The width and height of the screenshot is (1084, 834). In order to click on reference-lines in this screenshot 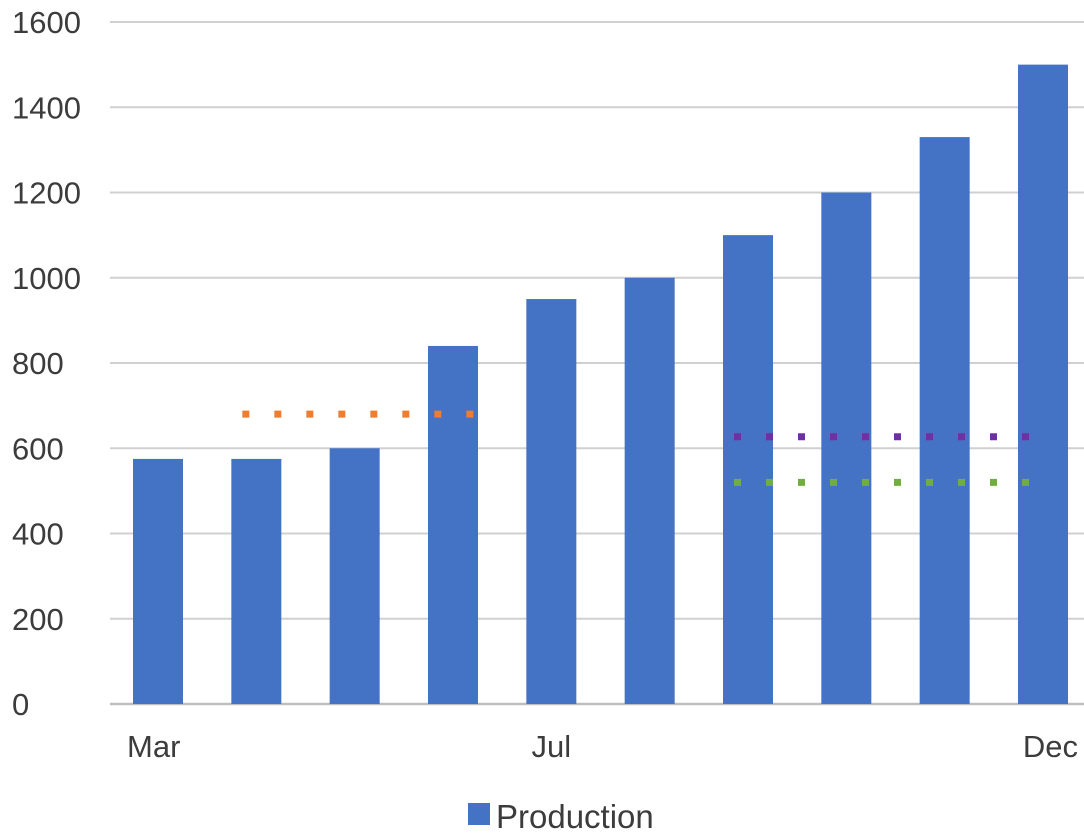, I will do `click(638, 448)`.